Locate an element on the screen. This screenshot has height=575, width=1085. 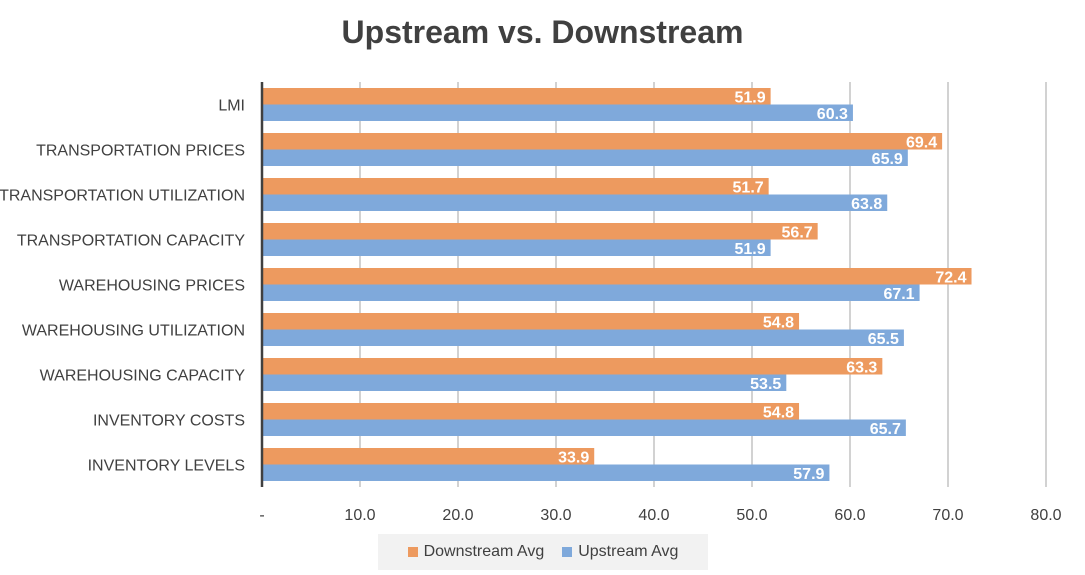
legend-item-upstream: Upstream Avg is located at coordinates (620, 552).